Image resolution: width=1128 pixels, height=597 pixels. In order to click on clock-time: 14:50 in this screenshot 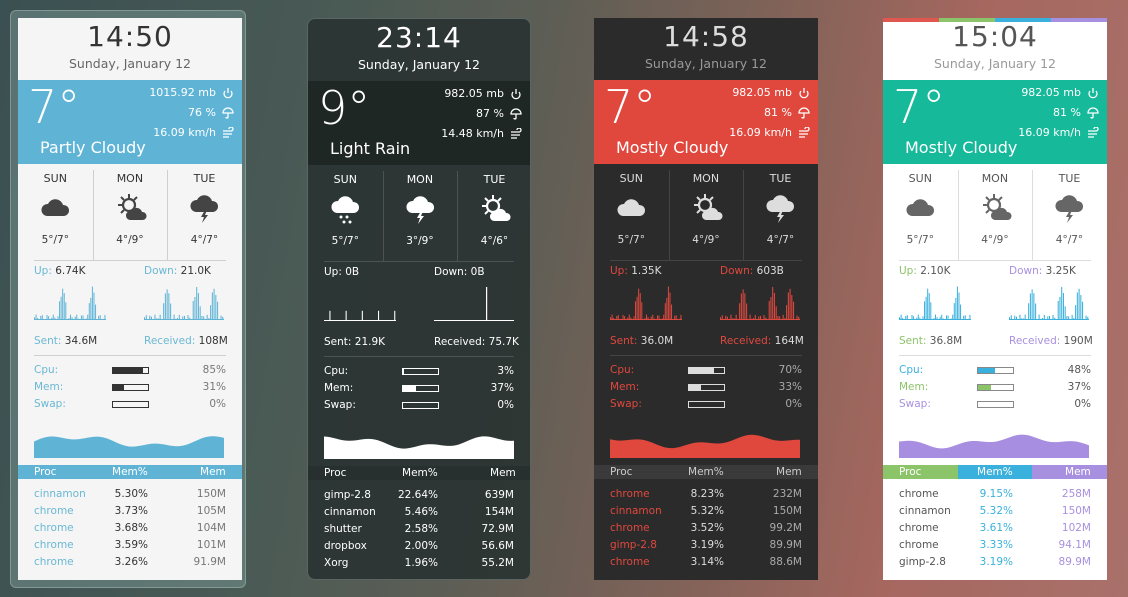, I will do `click(130, 36)`.